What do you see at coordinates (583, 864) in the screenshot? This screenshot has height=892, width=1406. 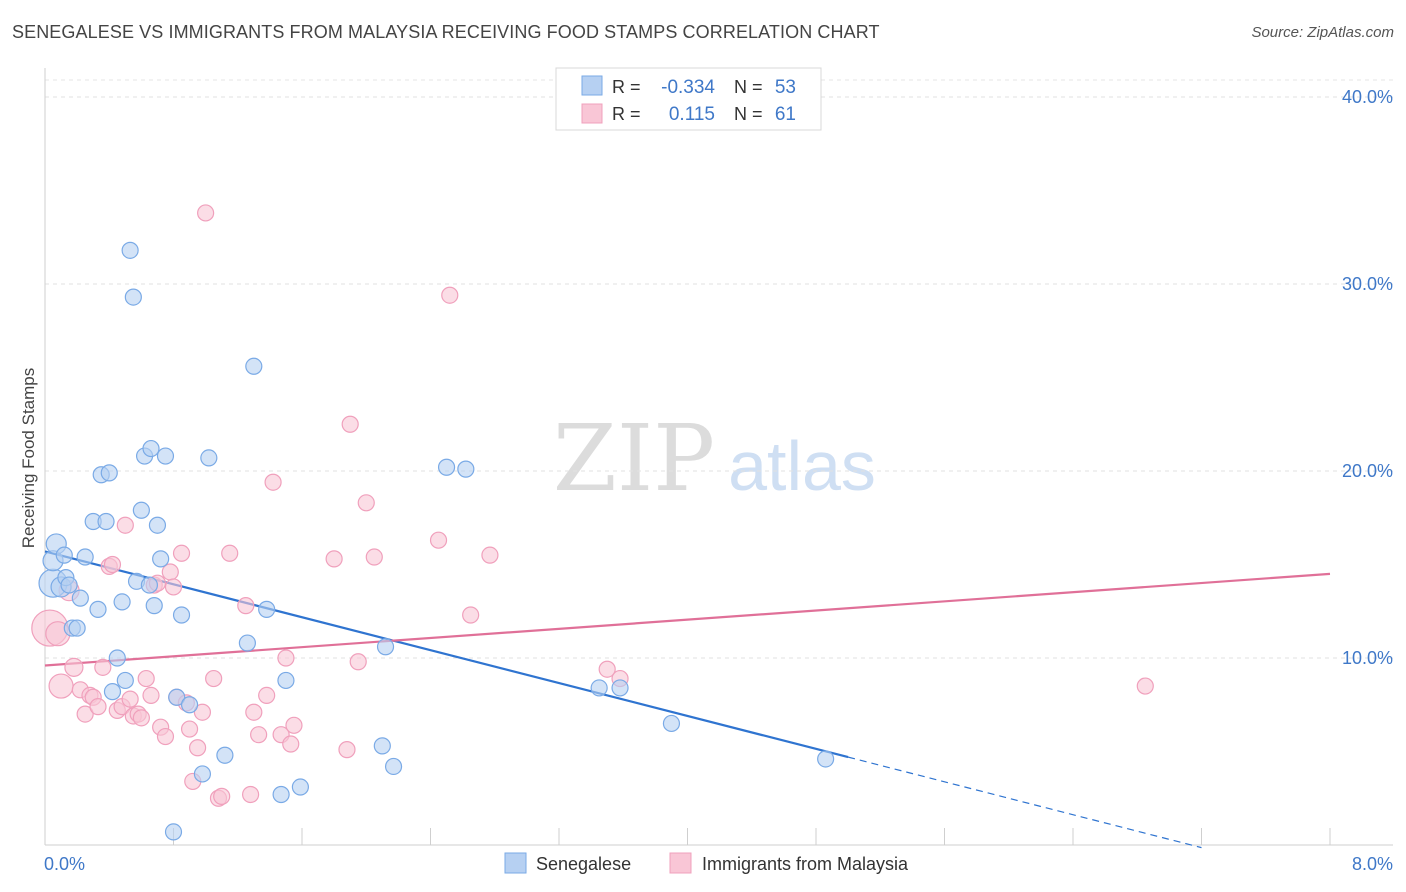 I see `bottom-legend-label-senegalese: Senegalese` at bounding box center [583, 864].